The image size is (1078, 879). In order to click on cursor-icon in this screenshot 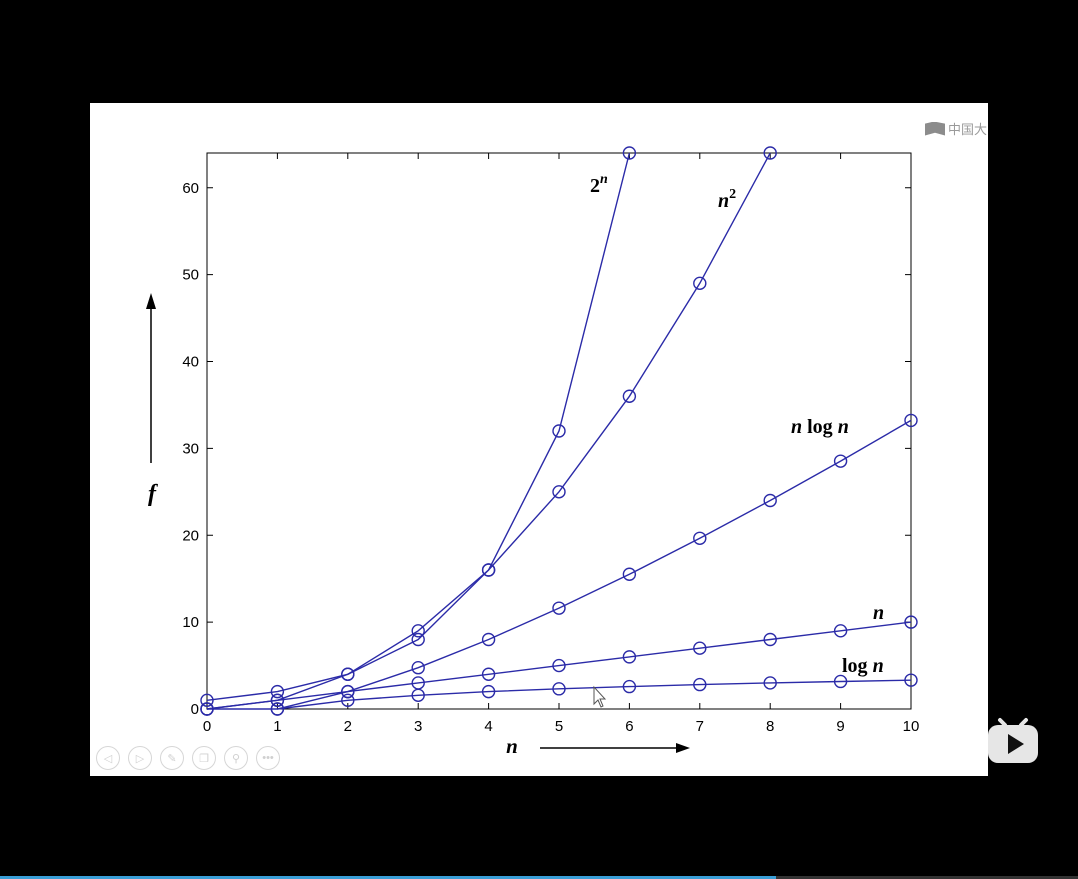, I will do `click(600, 696)`.